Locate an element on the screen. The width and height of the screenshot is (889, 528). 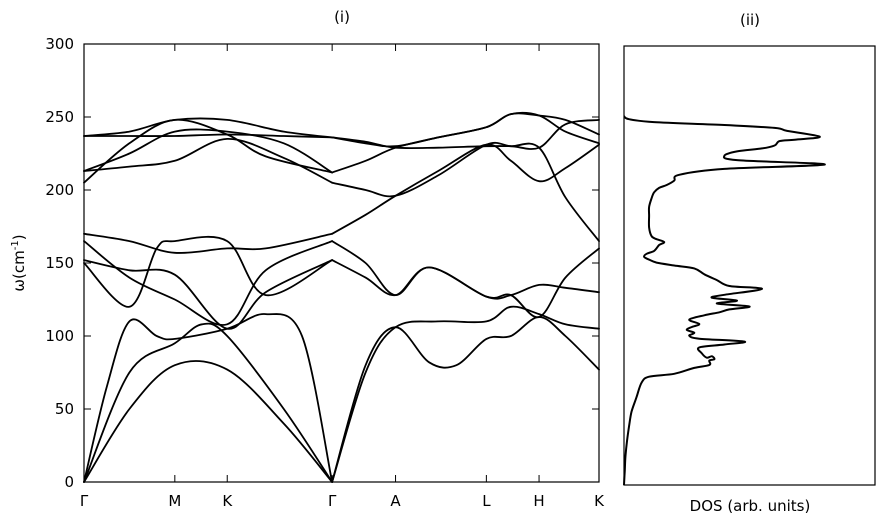
k-point-label: L is located at coordinates (486, 501).